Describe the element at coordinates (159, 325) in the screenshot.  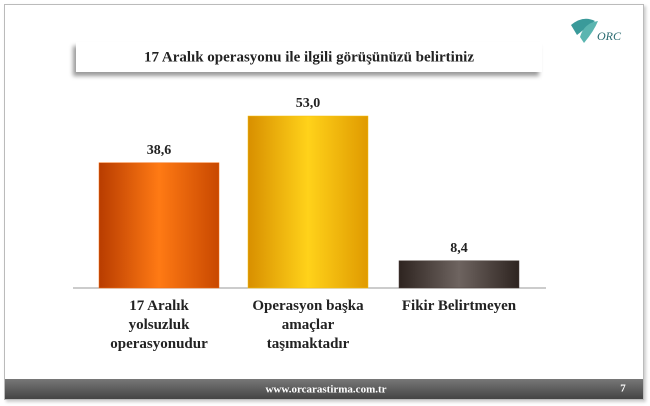
I see `x-tick-label: 17 Aralık yolsuzluk operasyonudur` at that location.